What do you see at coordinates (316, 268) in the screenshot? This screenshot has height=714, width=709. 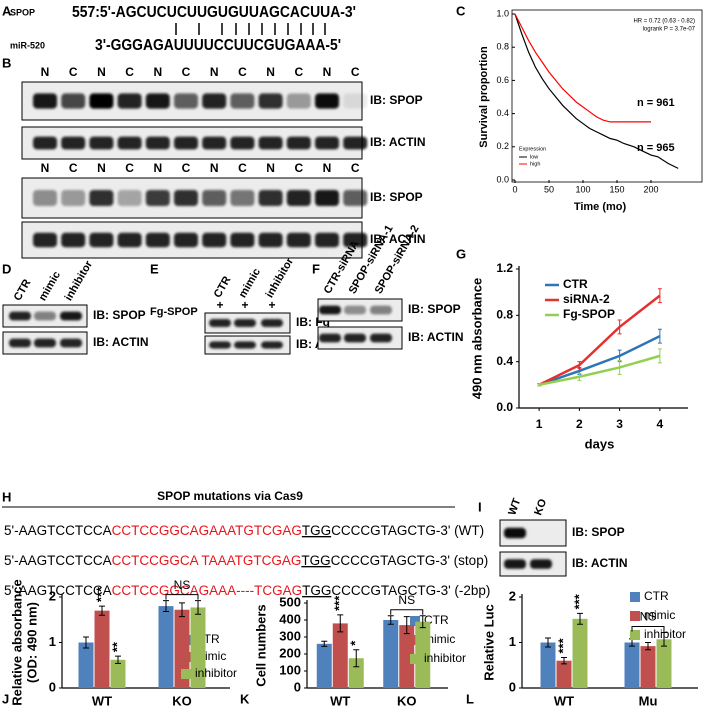 I see `panel-label: F` at bounding box center [316, 268].